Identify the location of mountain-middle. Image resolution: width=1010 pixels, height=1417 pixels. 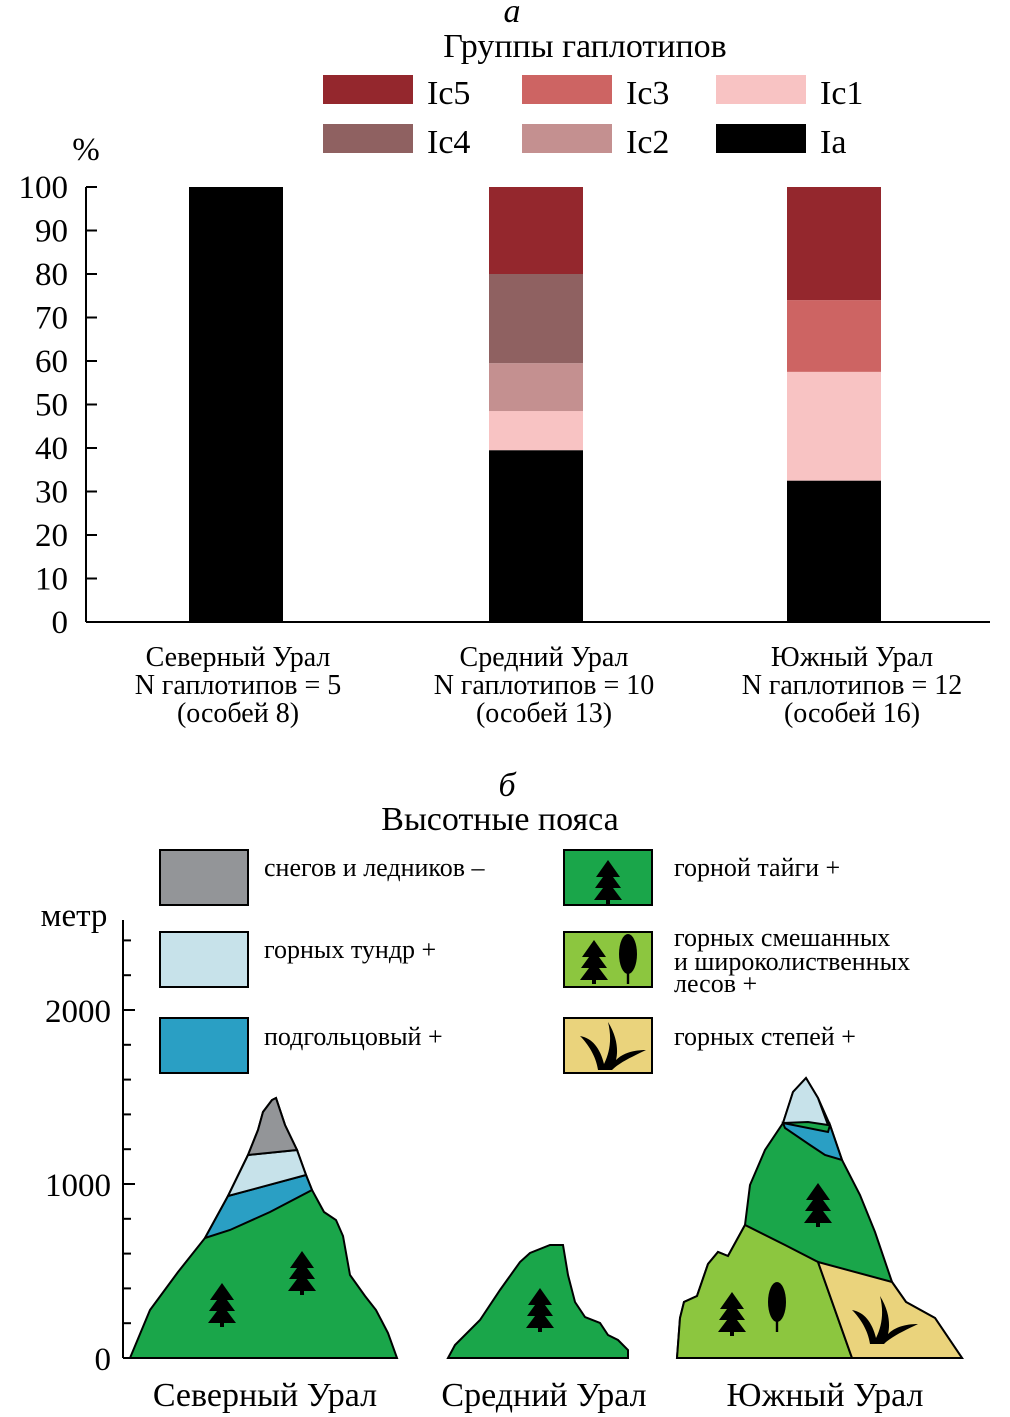
(537, 1301).